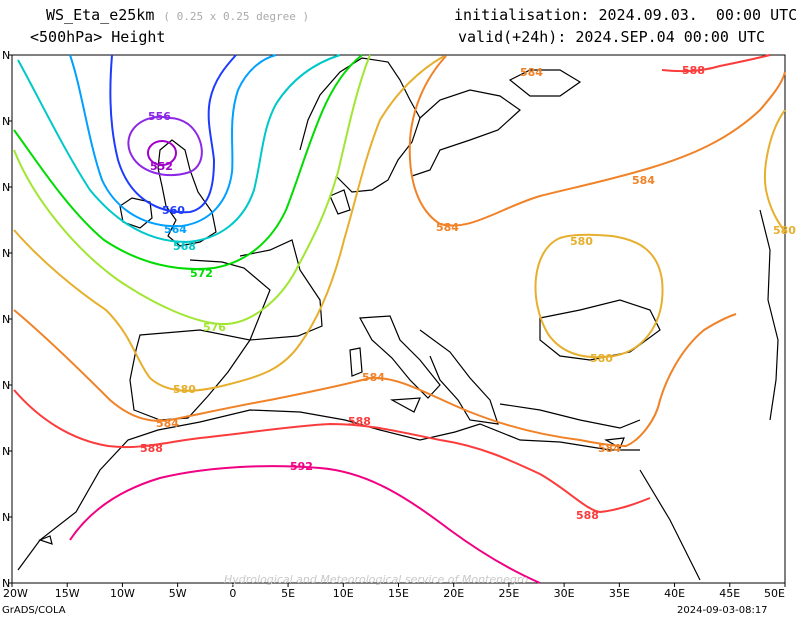 The height and width of the screenshot is (618, 800). I want to click on contour-584-north, so click(597, 141).